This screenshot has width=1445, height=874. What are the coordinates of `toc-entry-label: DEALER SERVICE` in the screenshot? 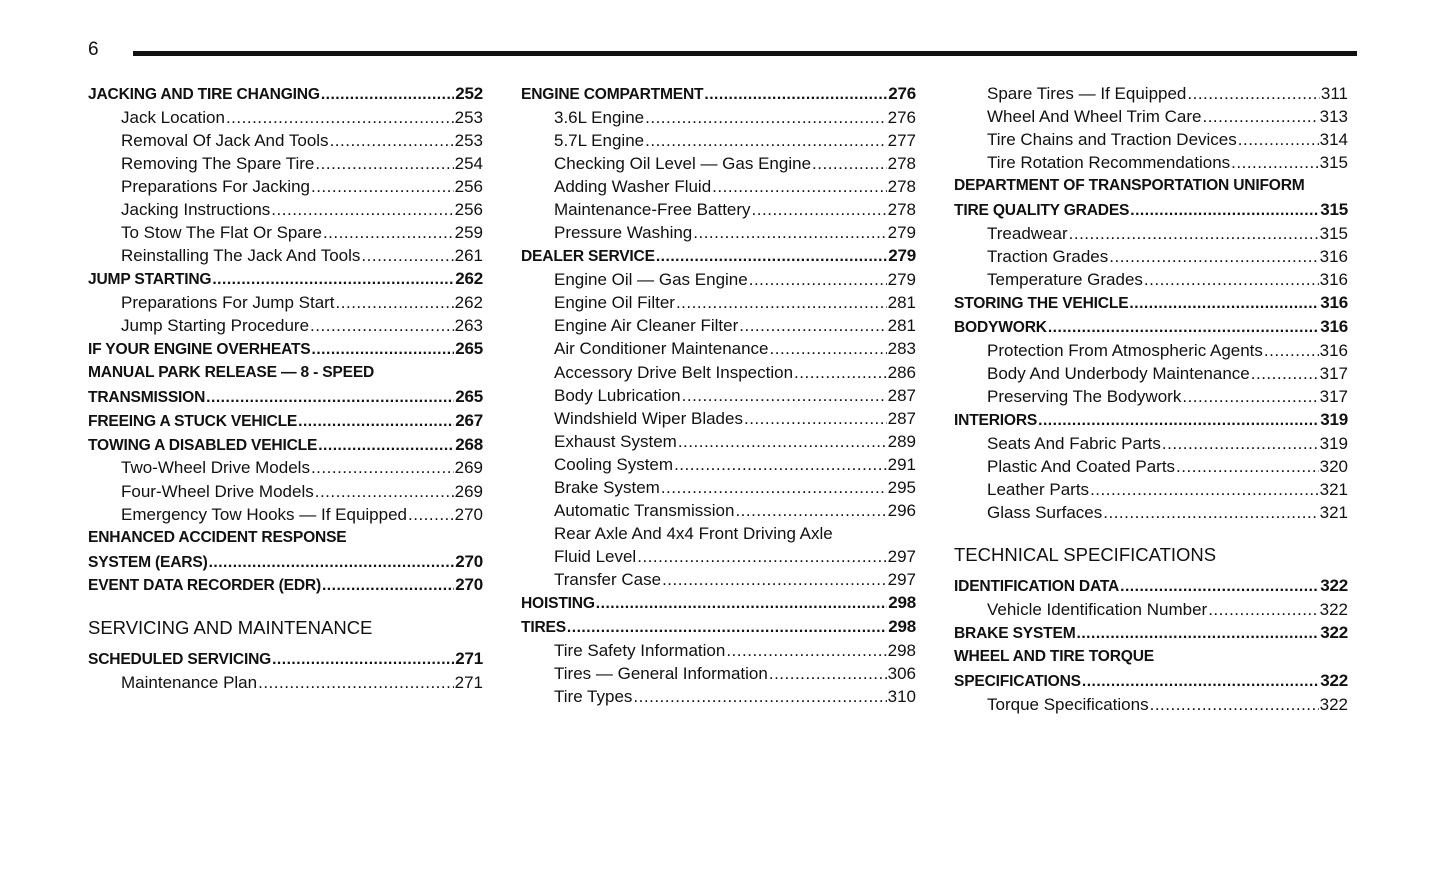 It's located at (588, 257).